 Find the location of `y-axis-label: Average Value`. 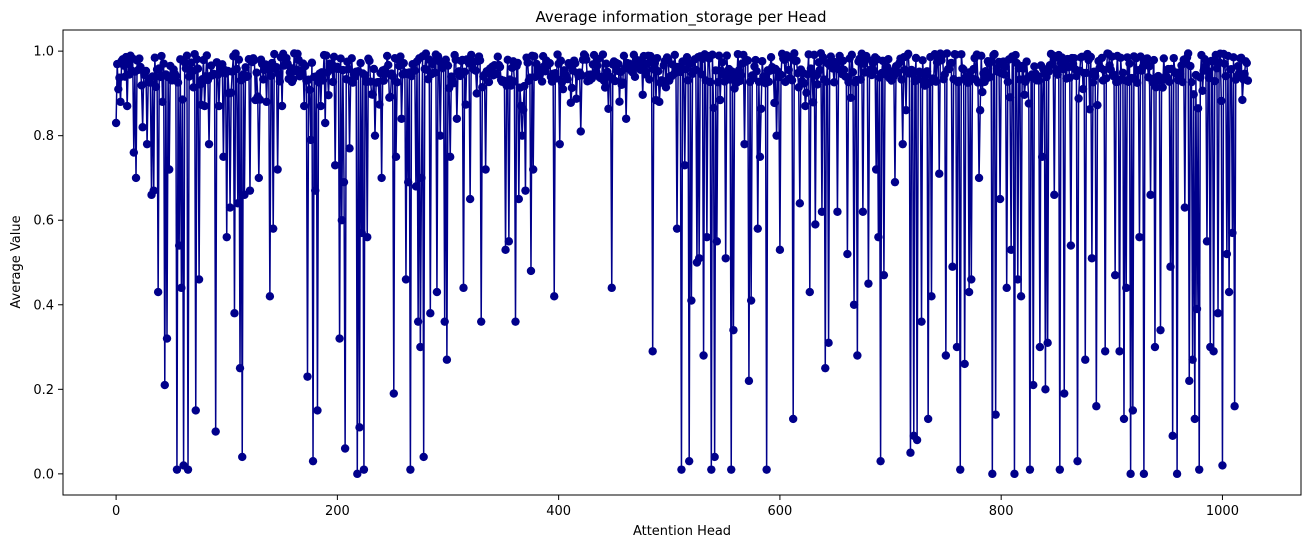

y-axis-label: Average Value is located at coordinates (16, 261).